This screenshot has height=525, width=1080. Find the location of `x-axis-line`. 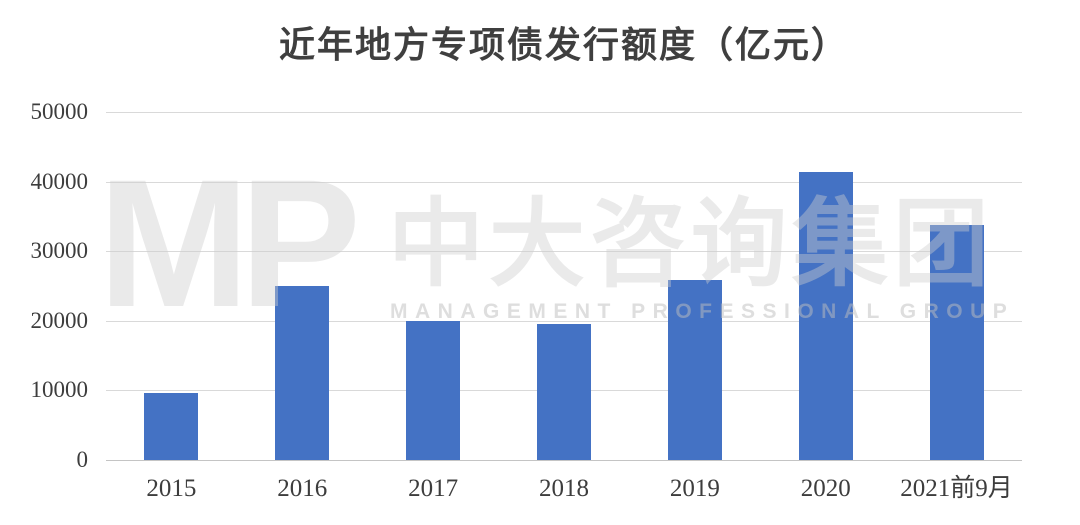

x-axis-line is located at coordinates (564, 460).